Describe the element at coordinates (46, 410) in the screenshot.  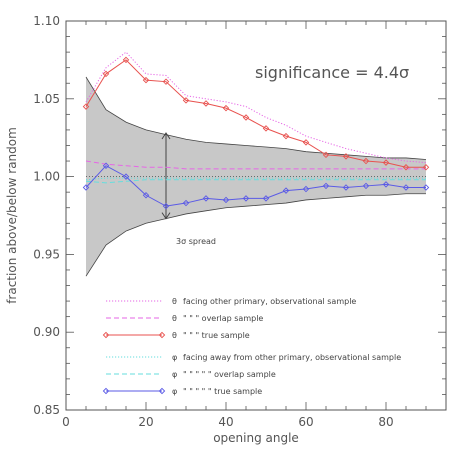
I see `y-tick-label: 0.85` at that location.